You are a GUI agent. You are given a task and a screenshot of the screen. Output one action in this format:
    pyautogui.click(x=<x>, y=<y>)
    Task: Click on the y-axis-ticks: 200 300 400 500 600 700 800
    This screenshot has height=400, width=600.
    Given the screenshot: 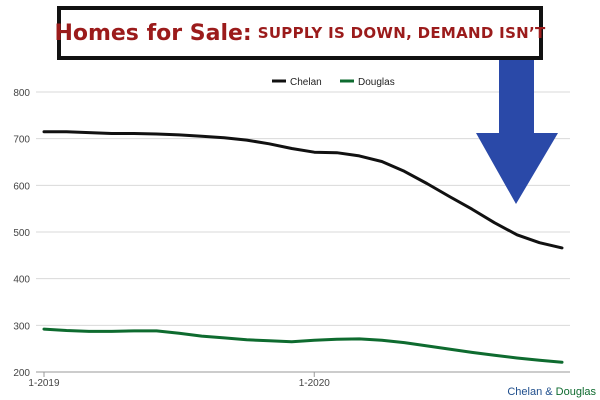 What is the action you would take?
    pyautogui.click(x=21, y=233)
    